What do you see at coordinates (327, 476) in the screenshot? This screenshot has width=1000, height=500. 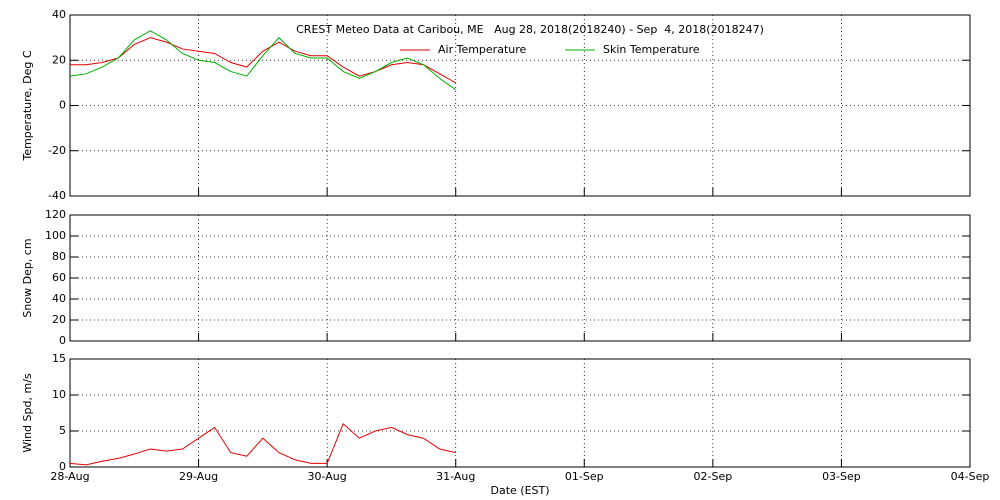 I see `x-tick-label: 30-Aug` at bounding box center [327, 476].